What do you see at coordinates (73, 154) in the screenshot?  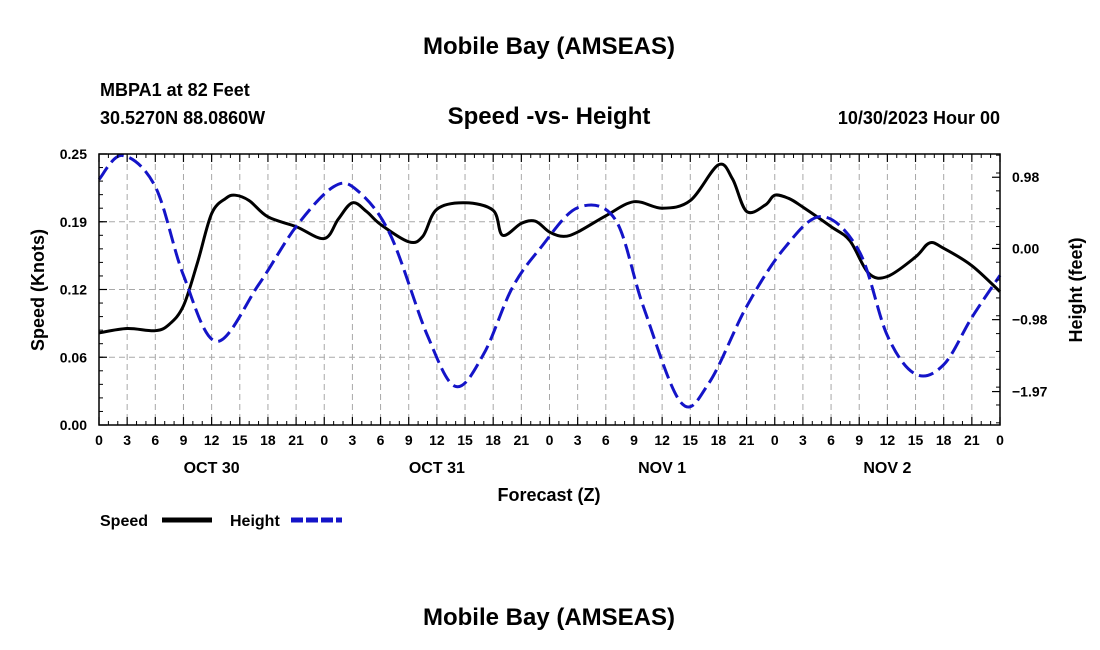 I see `y-tick-label: 0.25` at bounding box center [73, 154].